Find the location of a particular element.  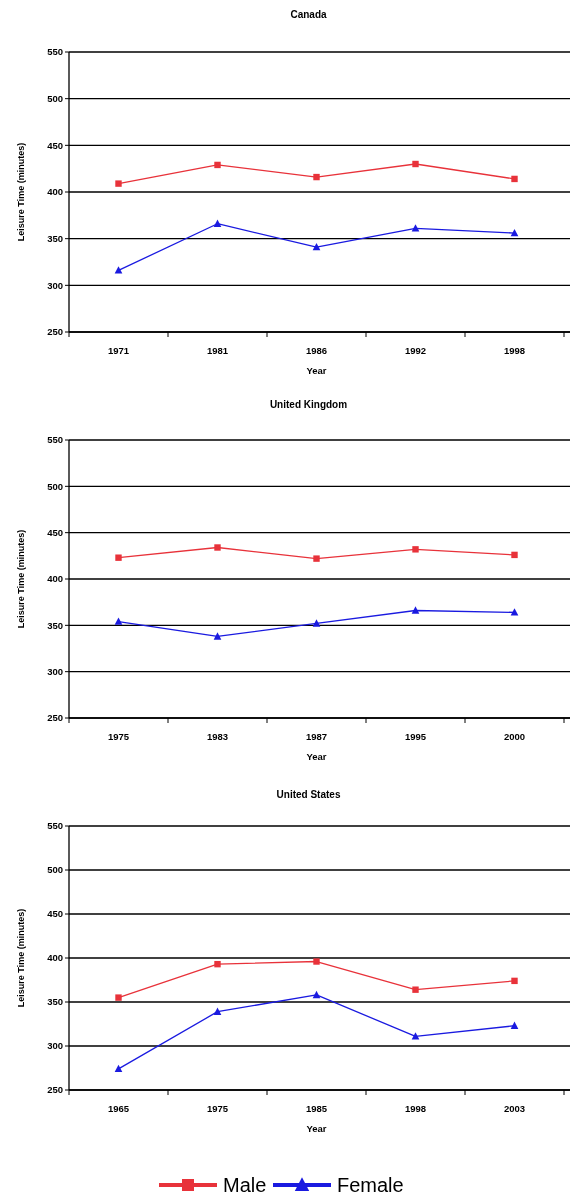

x-tick-label: 1986 is located at coordinates (316, 350).